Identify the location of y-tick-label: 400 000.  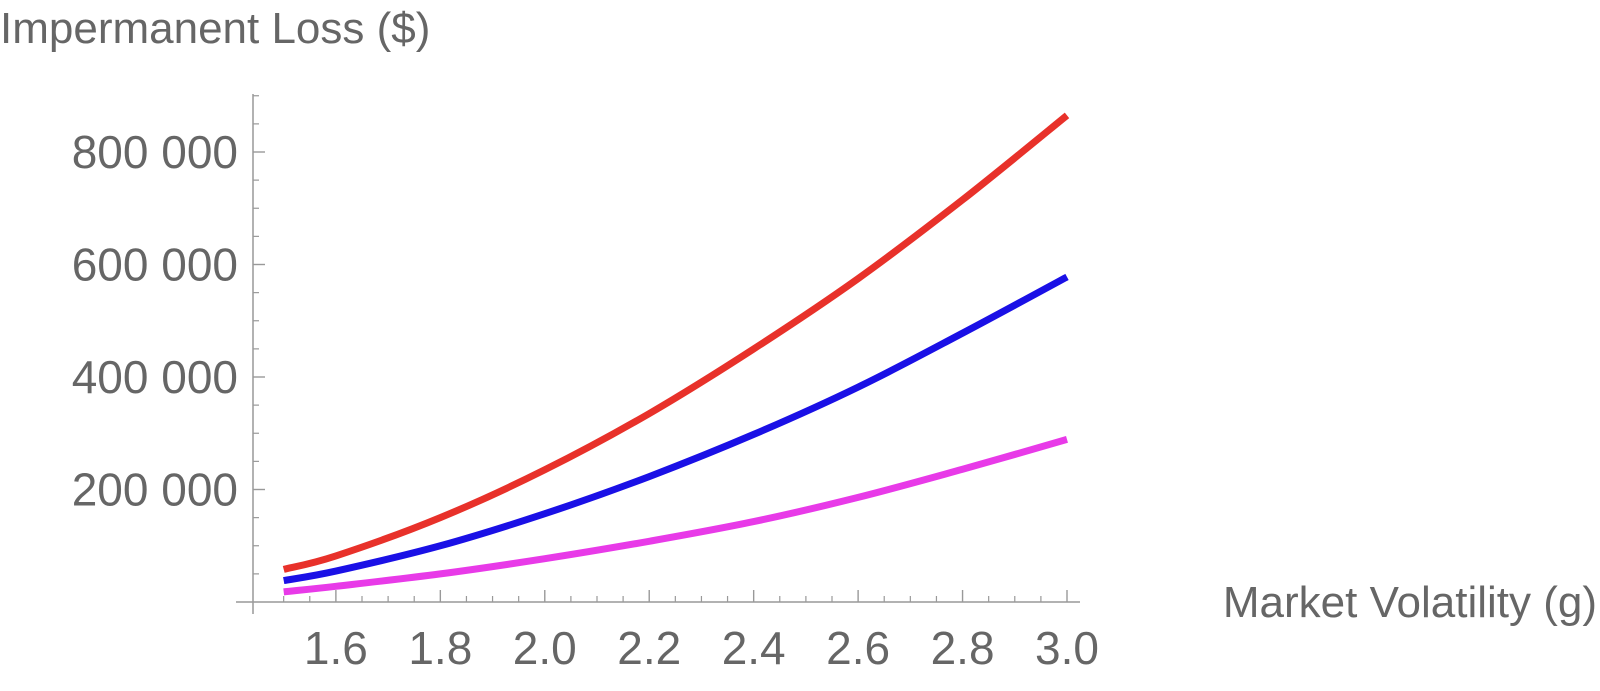
(155, 377).